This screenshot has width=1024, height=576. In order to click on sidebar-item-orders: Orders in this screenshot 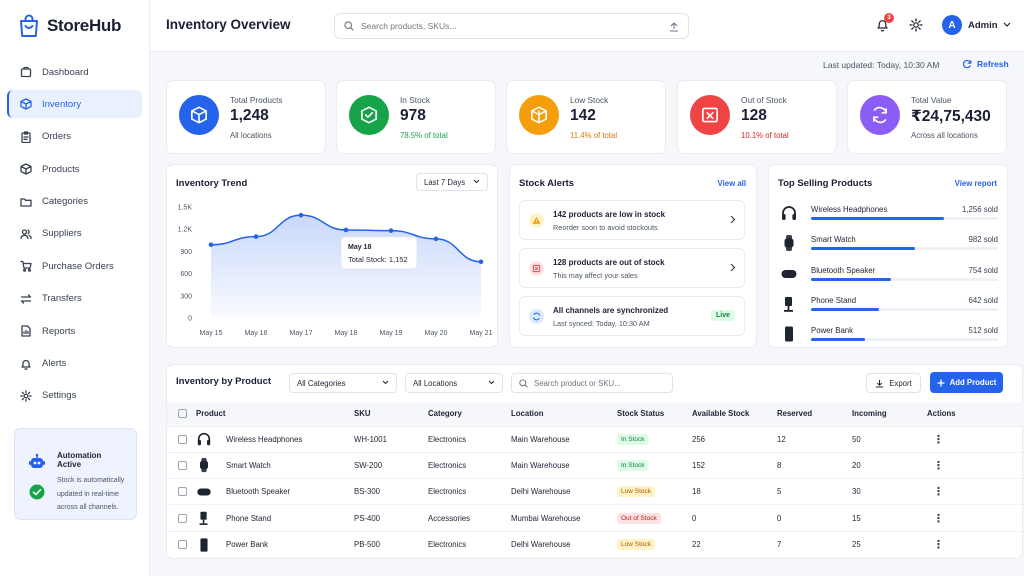, I will do `click(74, 137)`.